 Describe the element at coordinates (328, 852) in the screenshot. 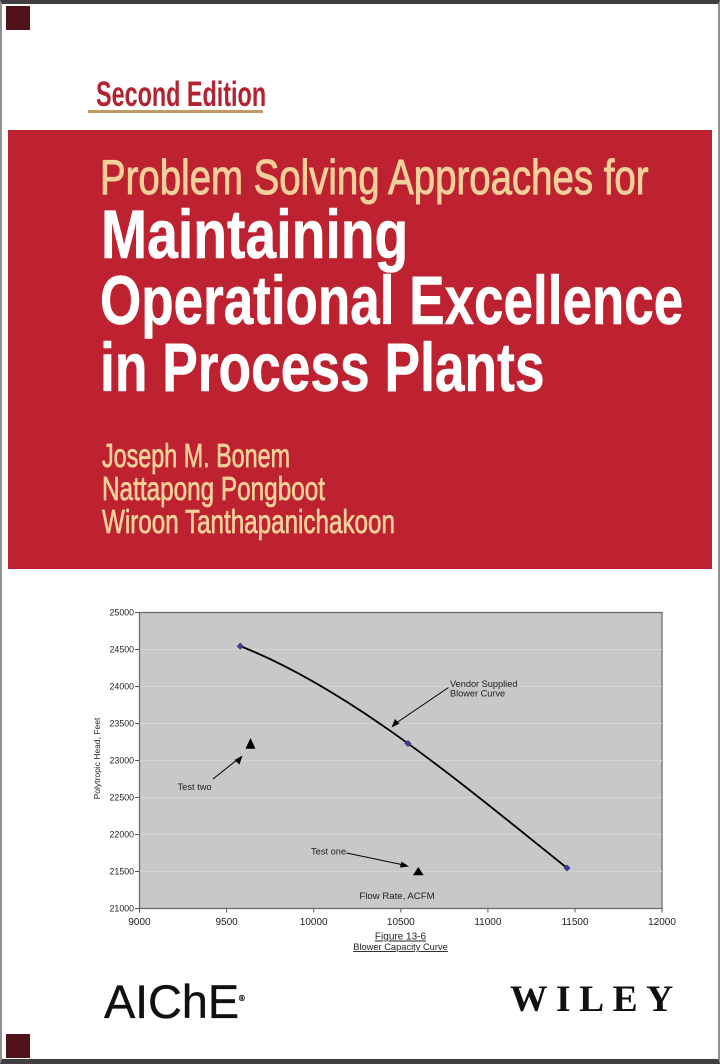

I see `svg-text: Test one` at that location.